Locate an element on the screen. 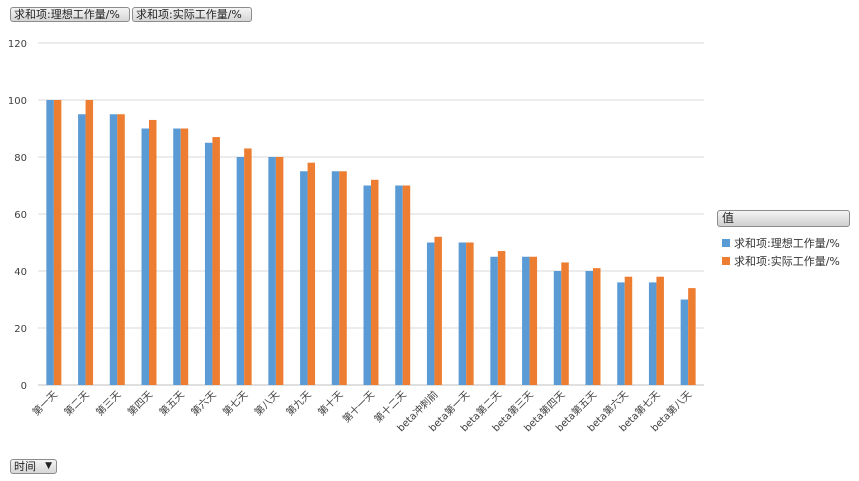  x-tick-label: 第四天 is located at coordinates (140, 403).